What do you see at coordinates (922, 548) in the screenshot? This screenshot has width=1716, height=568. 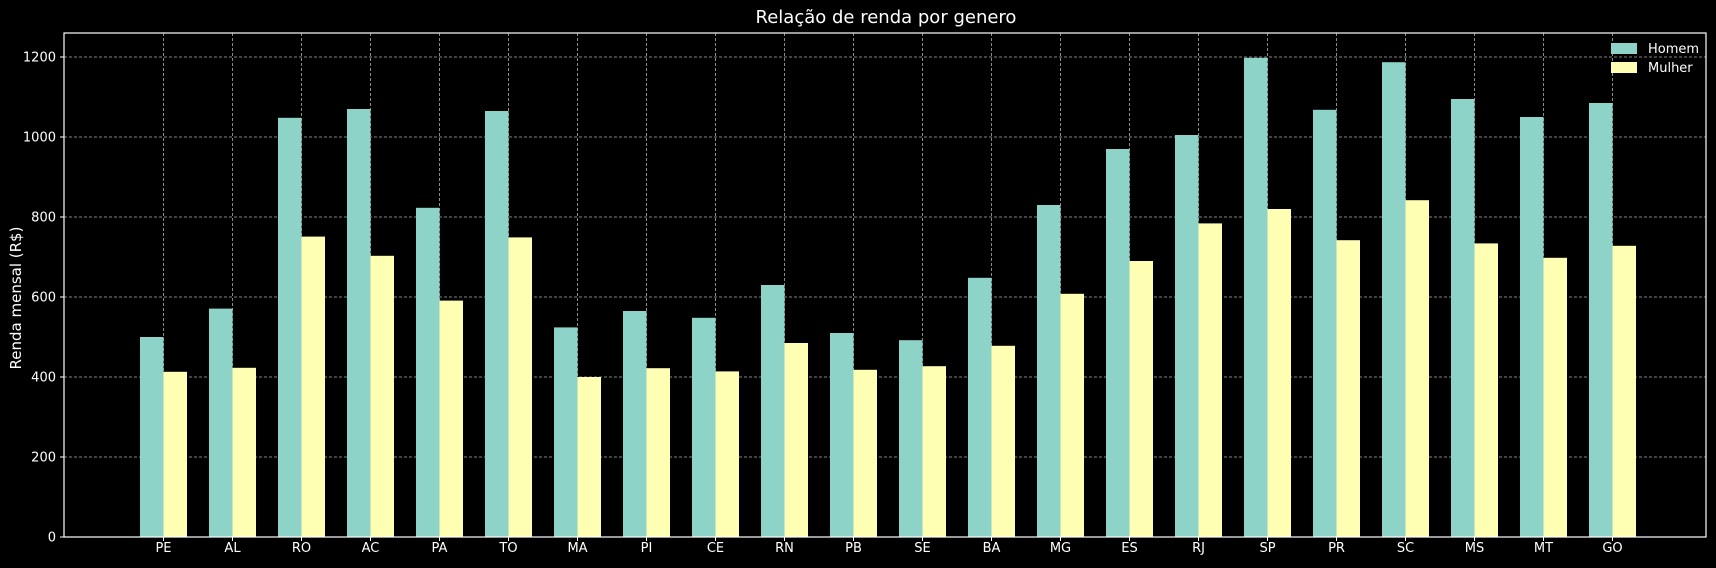 I see `x-tick-label: SE` at bounding box center [922, 548].